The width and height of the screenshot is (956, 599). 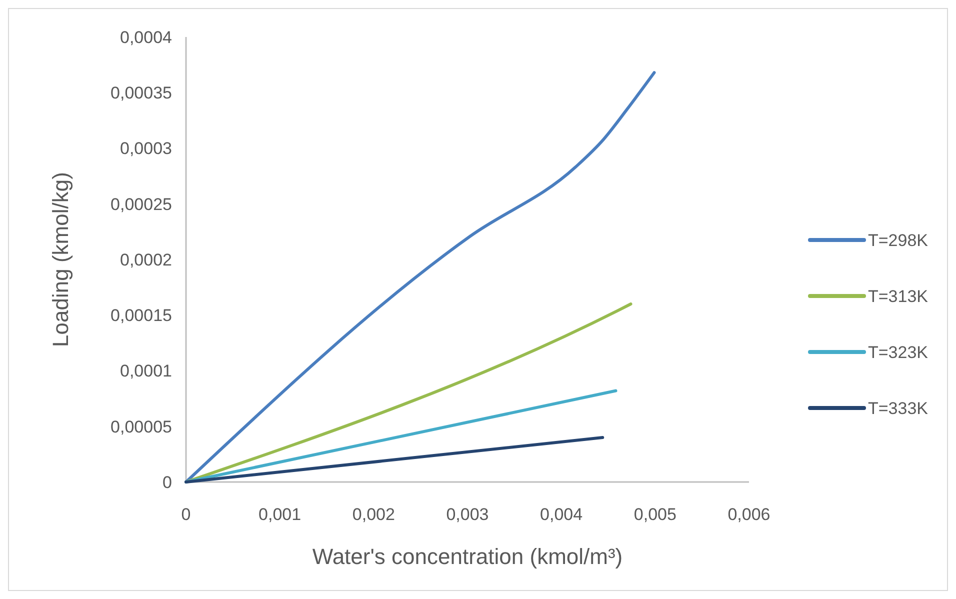 I want to click on x-tick-label: 0, so click(x=186, y=514).